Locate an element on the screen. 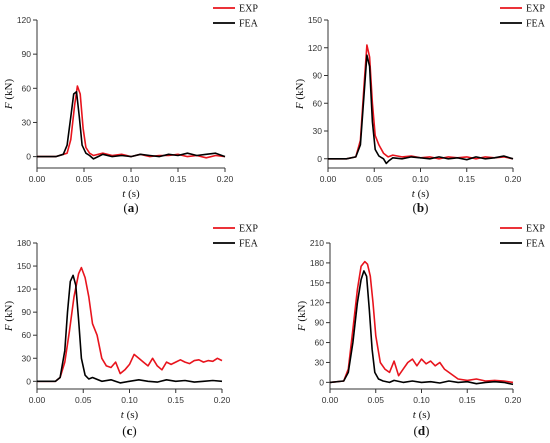  panel-label: (b) is located at coordinates (421, 207).